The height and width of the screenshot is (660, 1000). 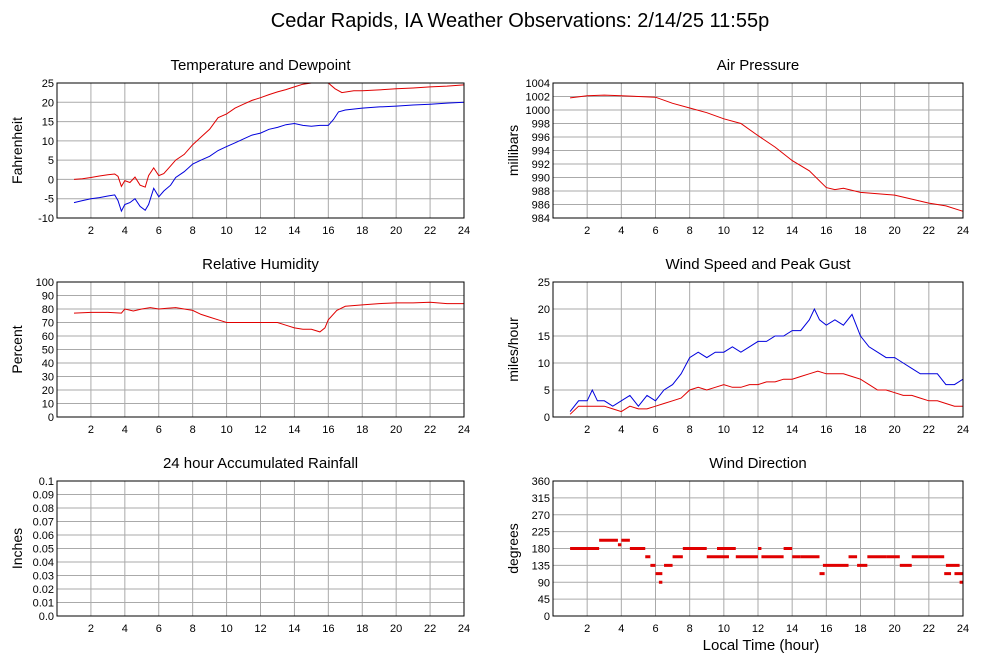 What do you see at coordinates (587, 430) in the screenshot?
I see `wind-xtick: 2` at bounding box center [587, 430].